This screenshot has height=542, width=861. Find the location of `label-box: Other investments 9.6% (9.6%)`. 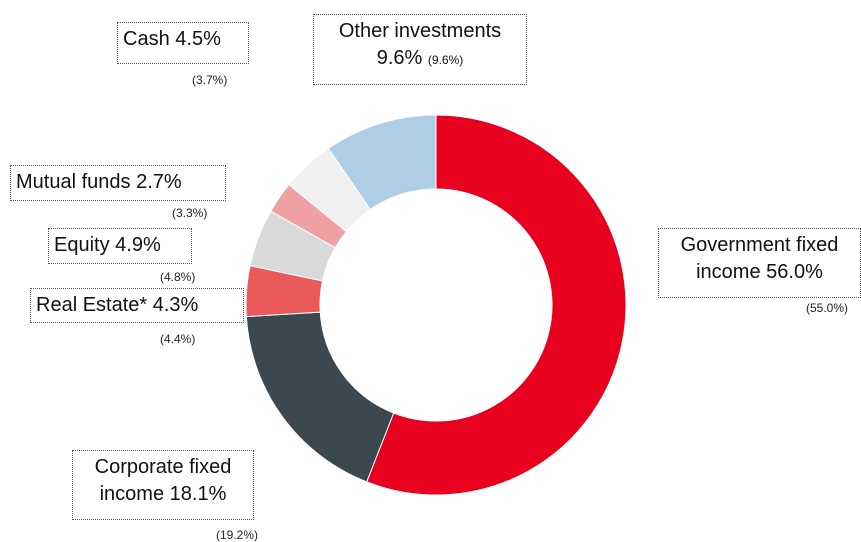

label-box: Other investments 9.6% (9.6%) is located at coordinates (420, 49).